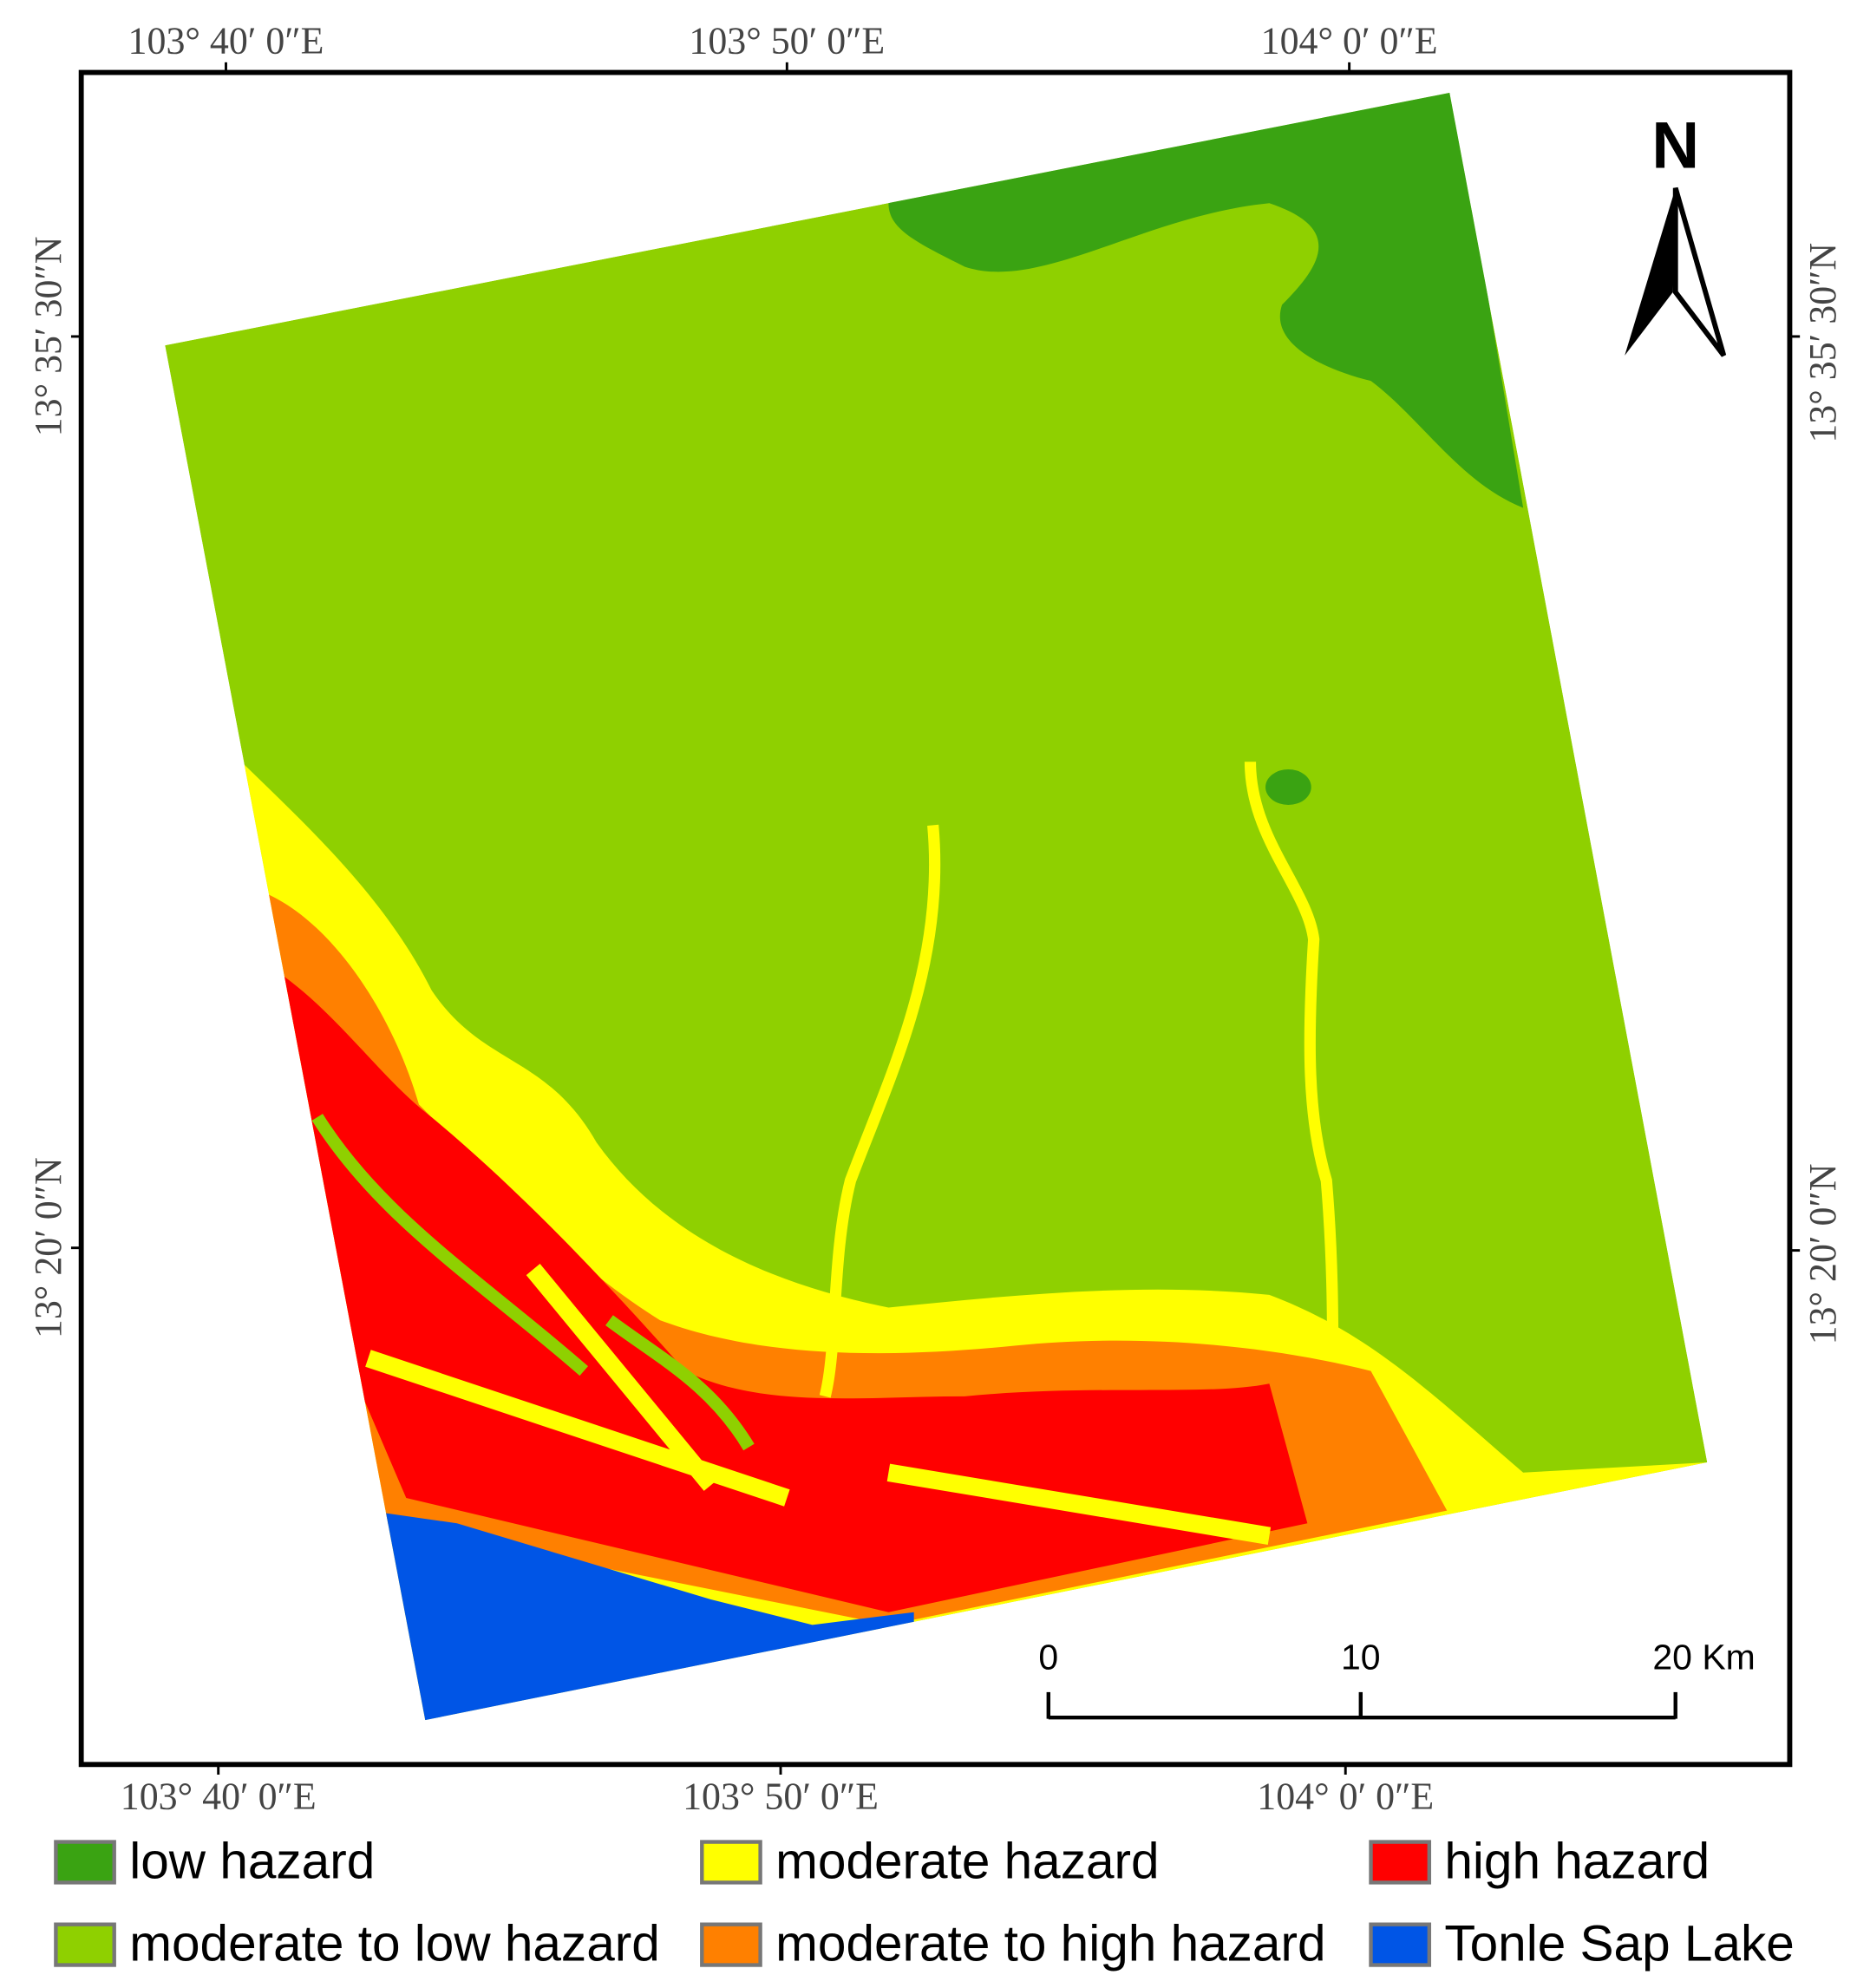 The width and height of the screenshot is (1857, 1988). What do you see at coordinates (1050, 1944) in the screenshot?
I see `legend-label: moderate to high hazard` at bounding box center [1050, 1944].